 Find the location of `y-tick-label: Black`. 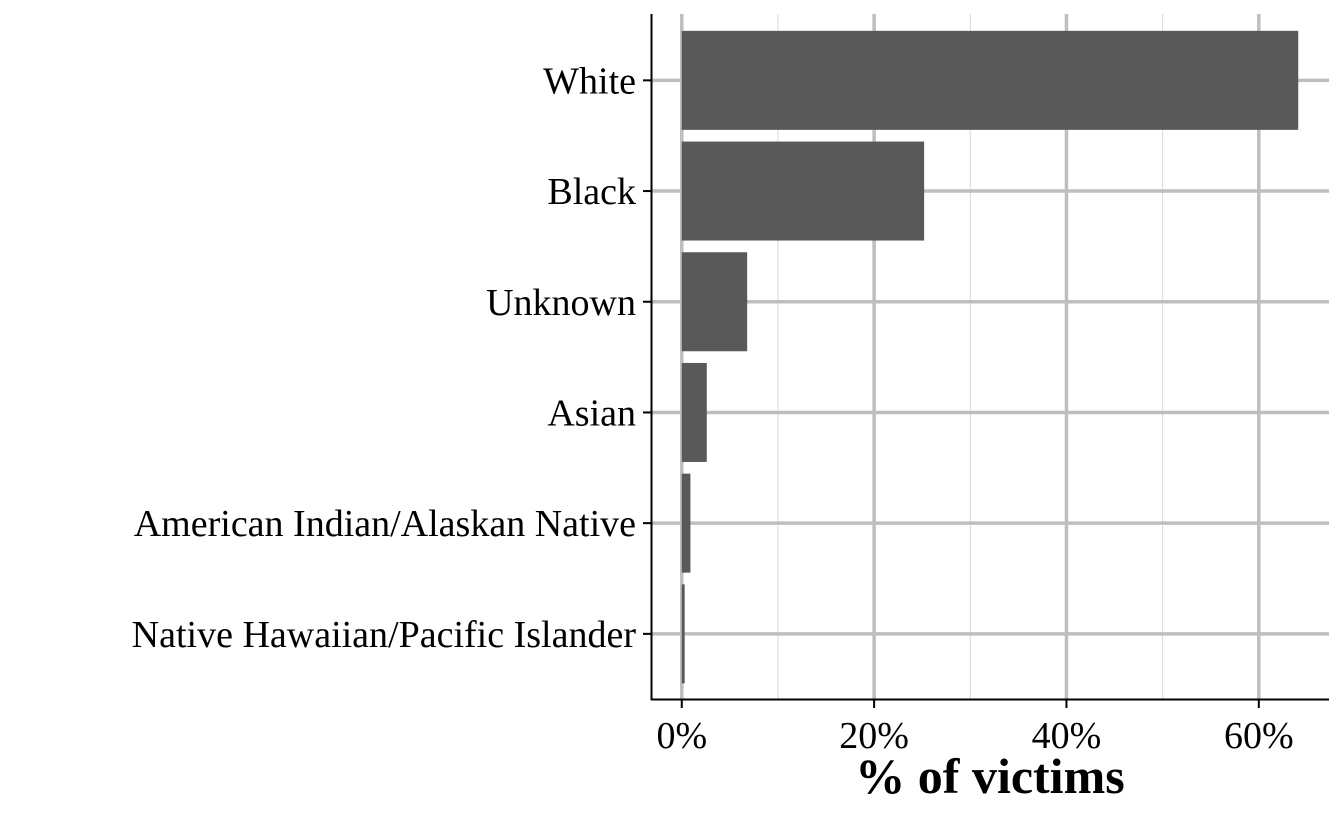

y-tick-label: Black is located at coordinates (591, 192).